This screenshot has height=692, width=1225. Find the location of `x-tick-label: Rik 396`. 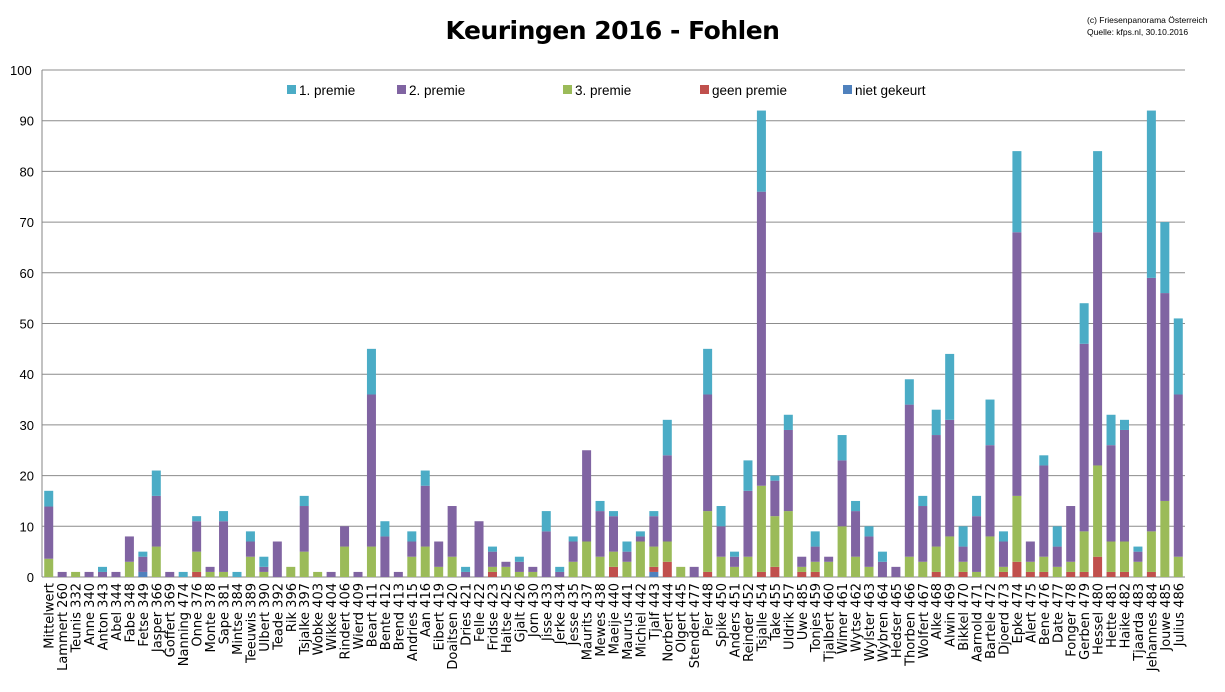

x-tick-label: Rik 396 is located at coordinates (292, 607).